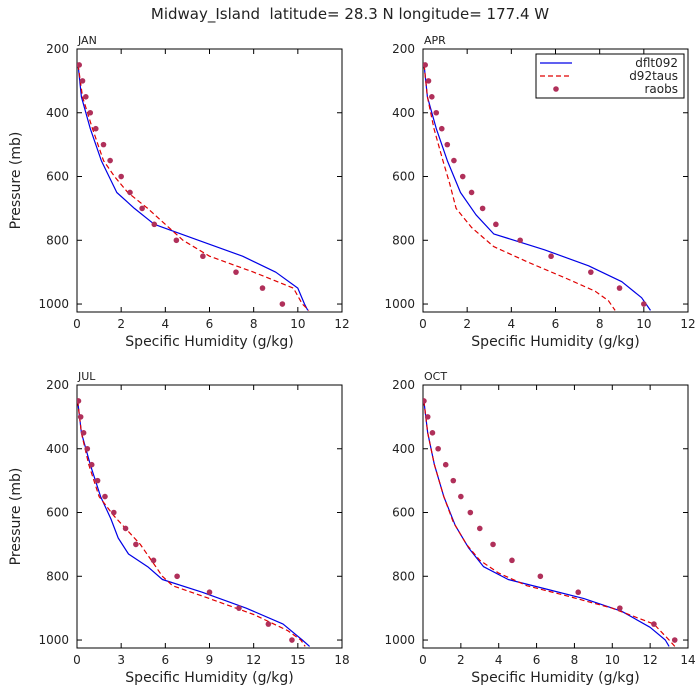  I want to click on panel-label: JUL, so click(86, 376).